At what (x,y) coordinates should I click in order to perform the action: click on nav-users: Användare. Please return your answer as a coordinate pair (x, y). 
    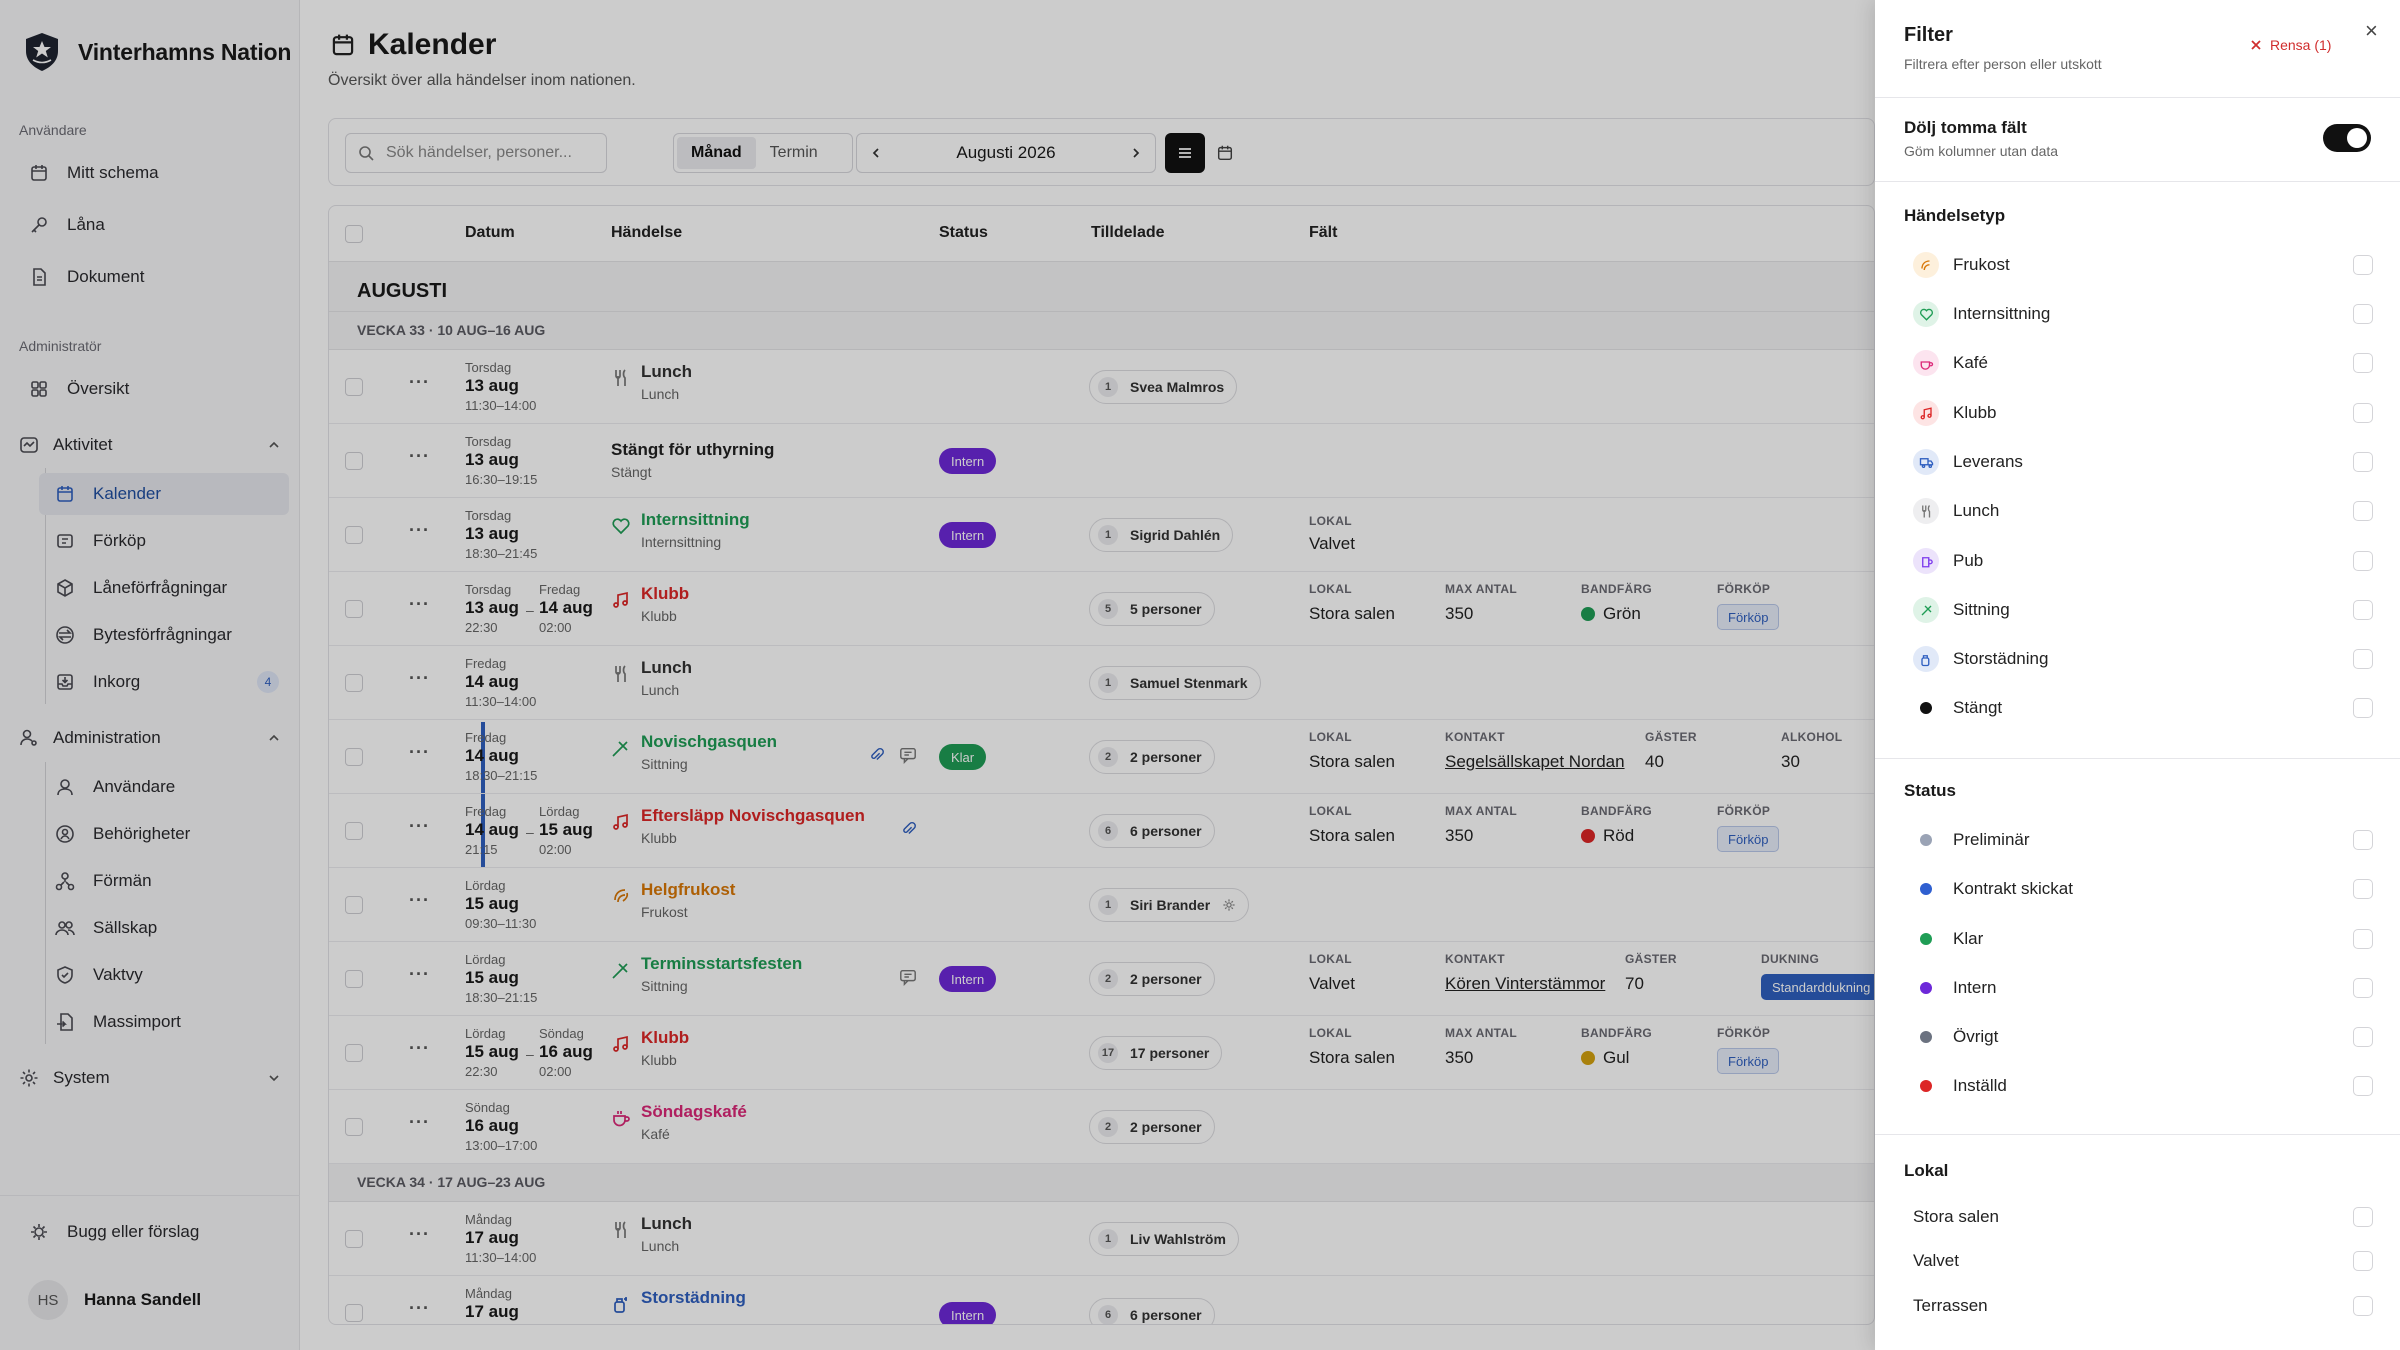
    Looking at the image, I should click on (164, 787).